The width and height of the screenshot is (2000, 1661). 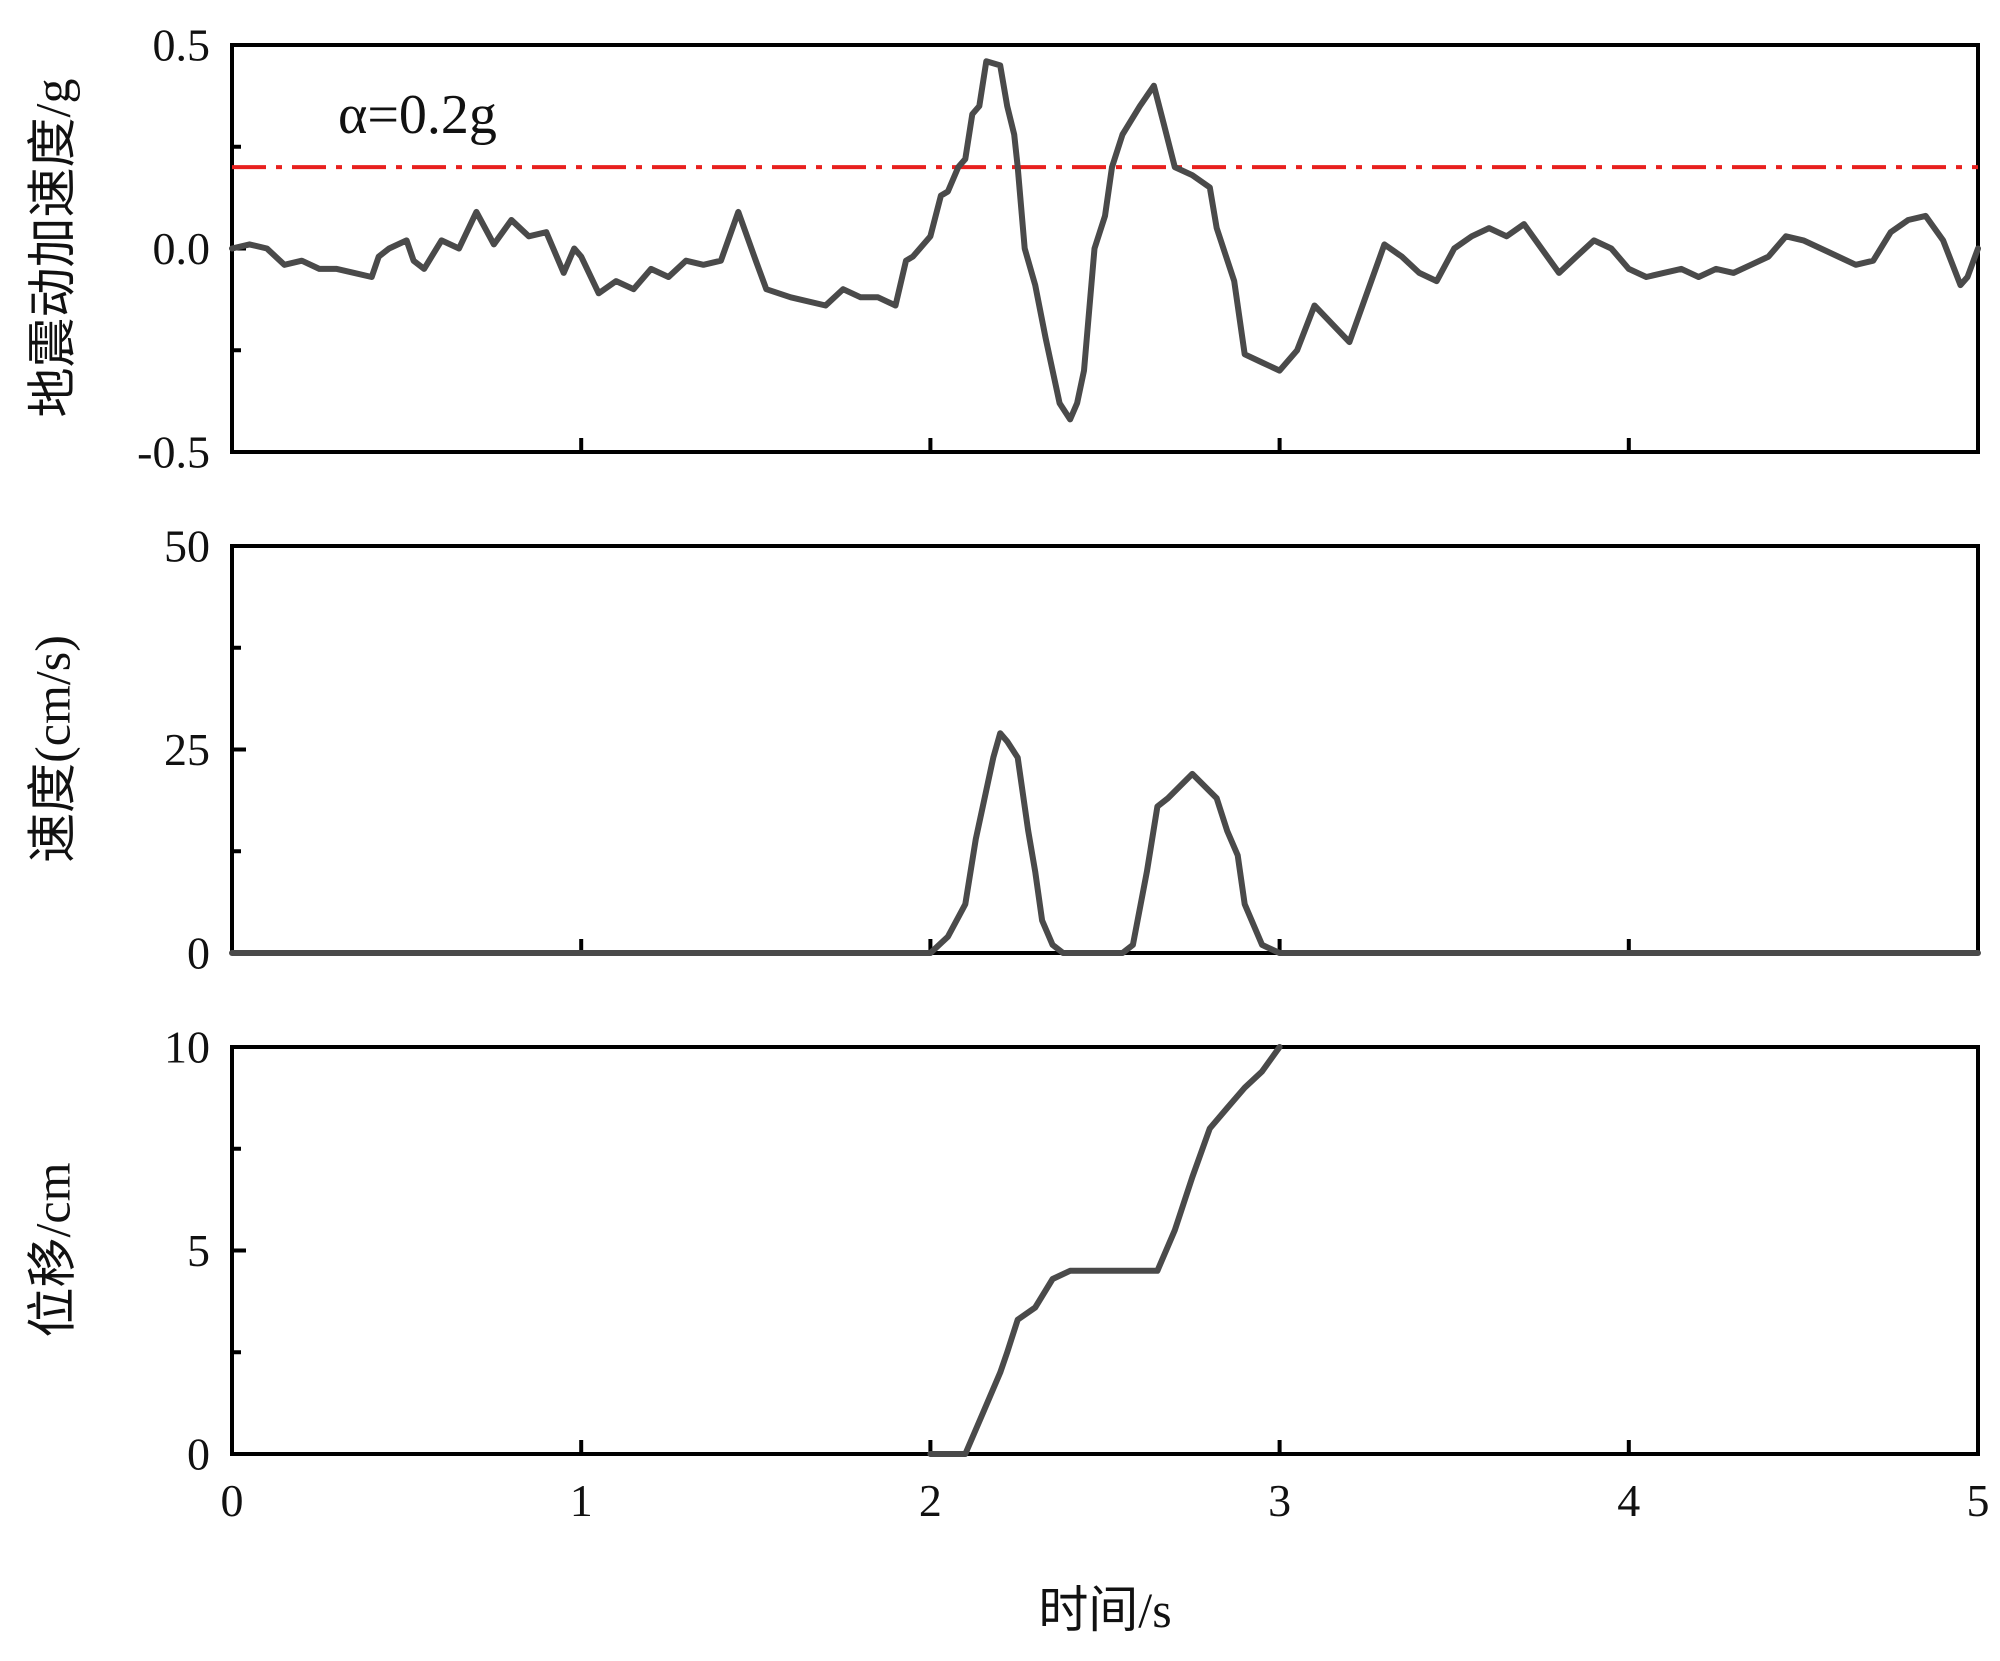 I want to click on y-tick-label-1-1: 25, so click(x=187, y=749).